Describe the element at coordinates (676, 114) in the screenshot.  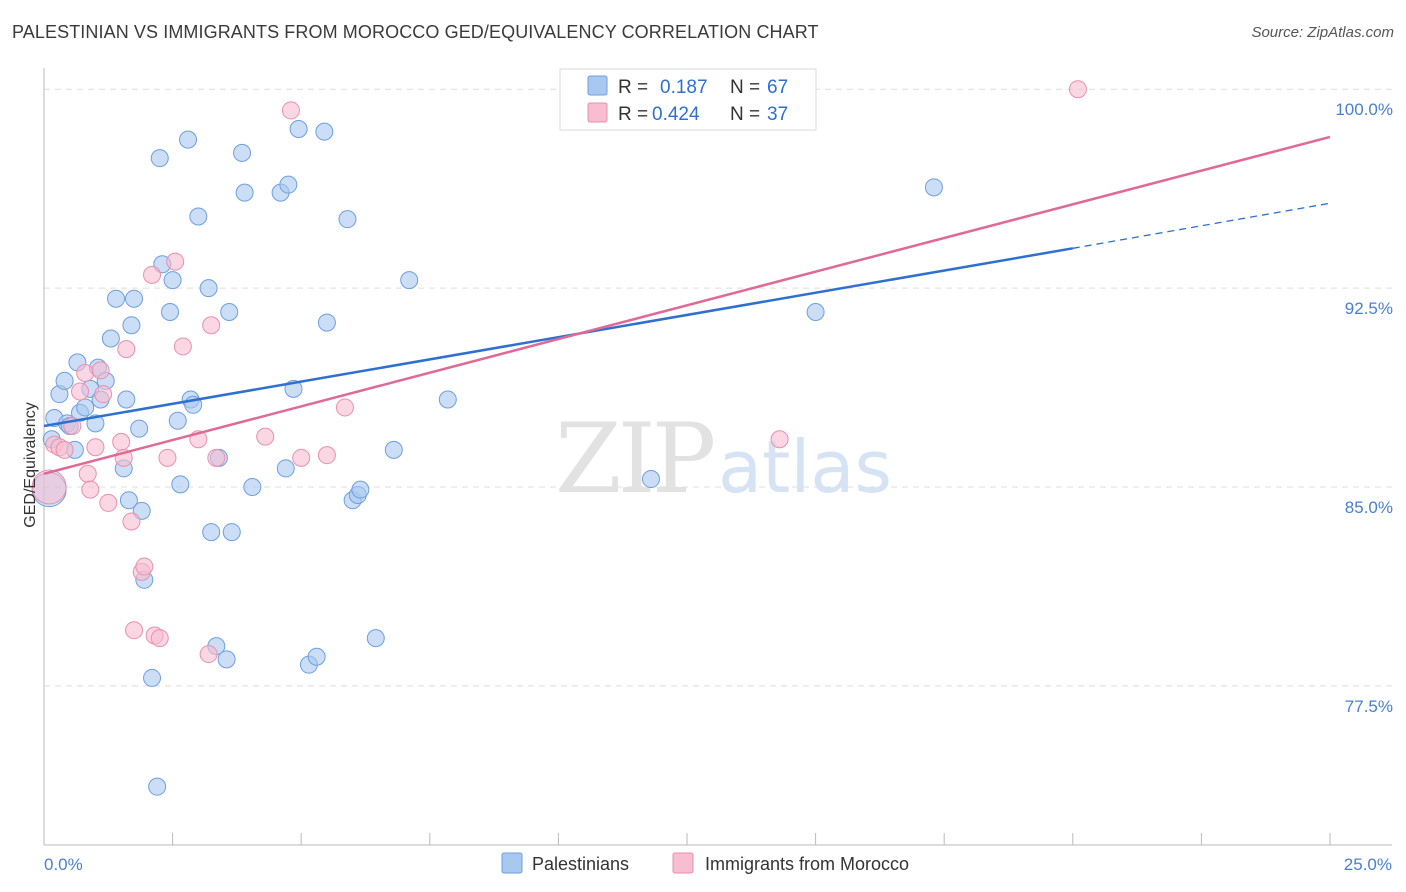
I see `legend-r-value-2: 0.424` at that location.